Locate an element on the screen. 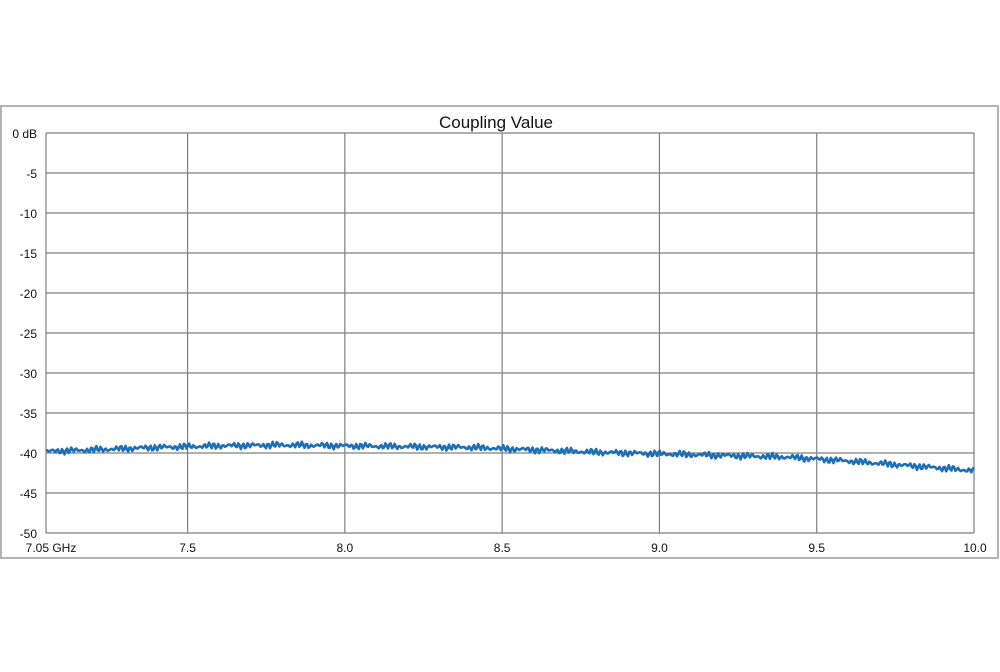  y-tick-label: -50 is located at coordinates (29, 534).